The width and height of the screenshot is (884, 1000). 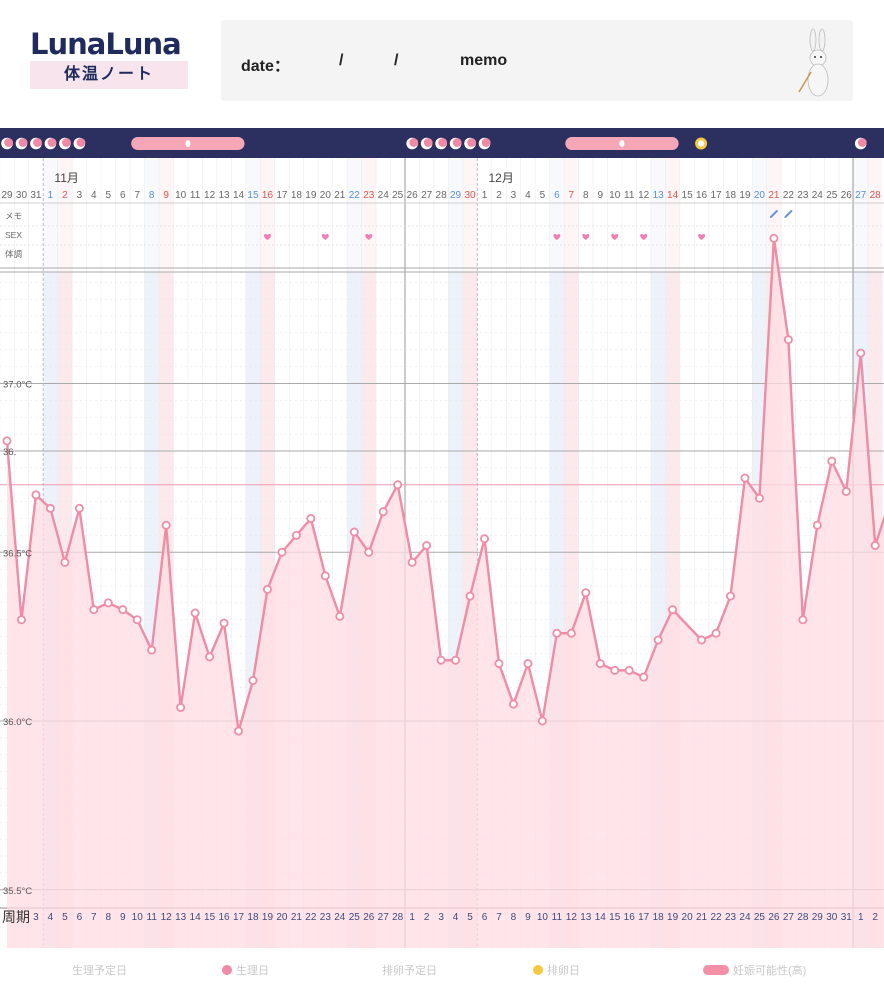 What do you see at coordinates (832, 917) in the screenshot?
I see `cycle-day-label: 30` at bounding box center [832, 917].